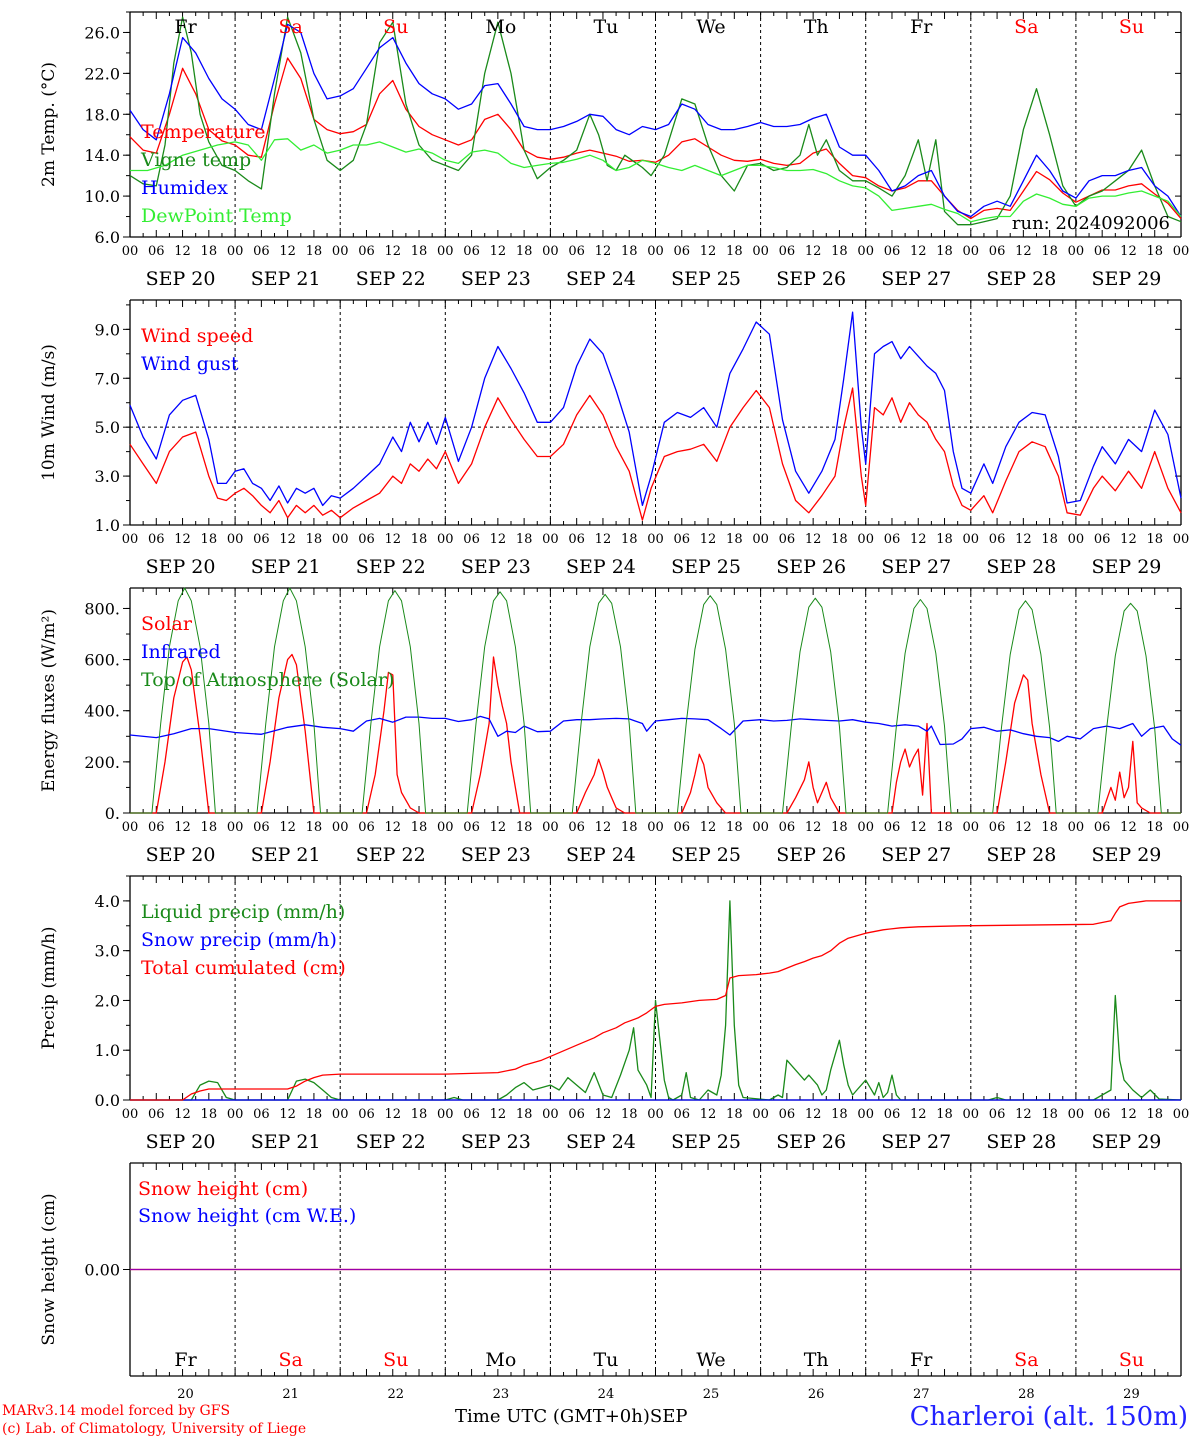 The image size is (1194, 1440). Describe the element at coordinates (102, 32) in the screenshot. I see `y-tick-label: 26.0` at that location.